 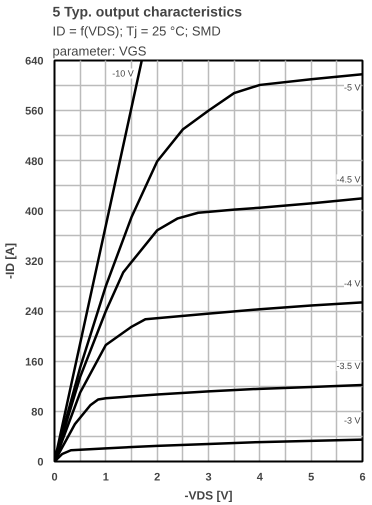 I want to click on x-tick-label: 5, so click(x=311, y=478).